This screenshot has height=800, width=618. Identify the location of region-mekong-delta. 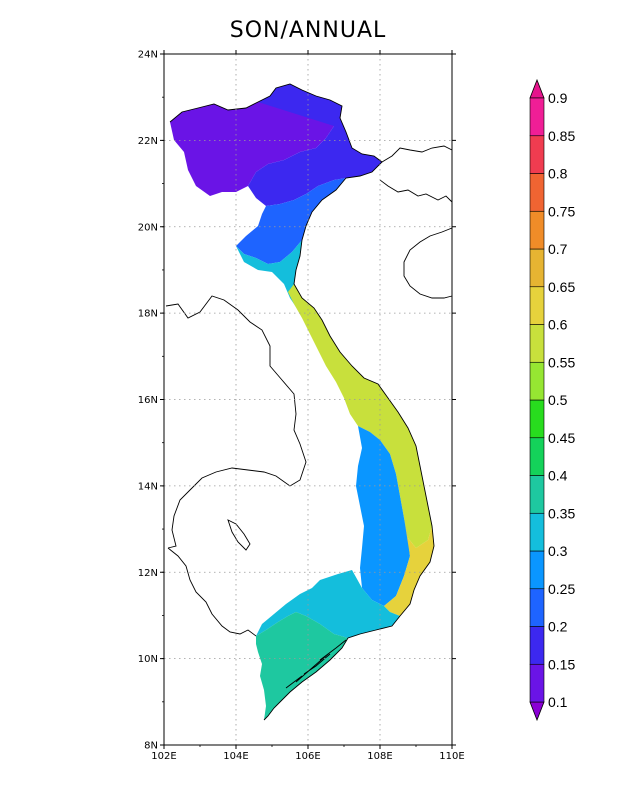
(302, 666).